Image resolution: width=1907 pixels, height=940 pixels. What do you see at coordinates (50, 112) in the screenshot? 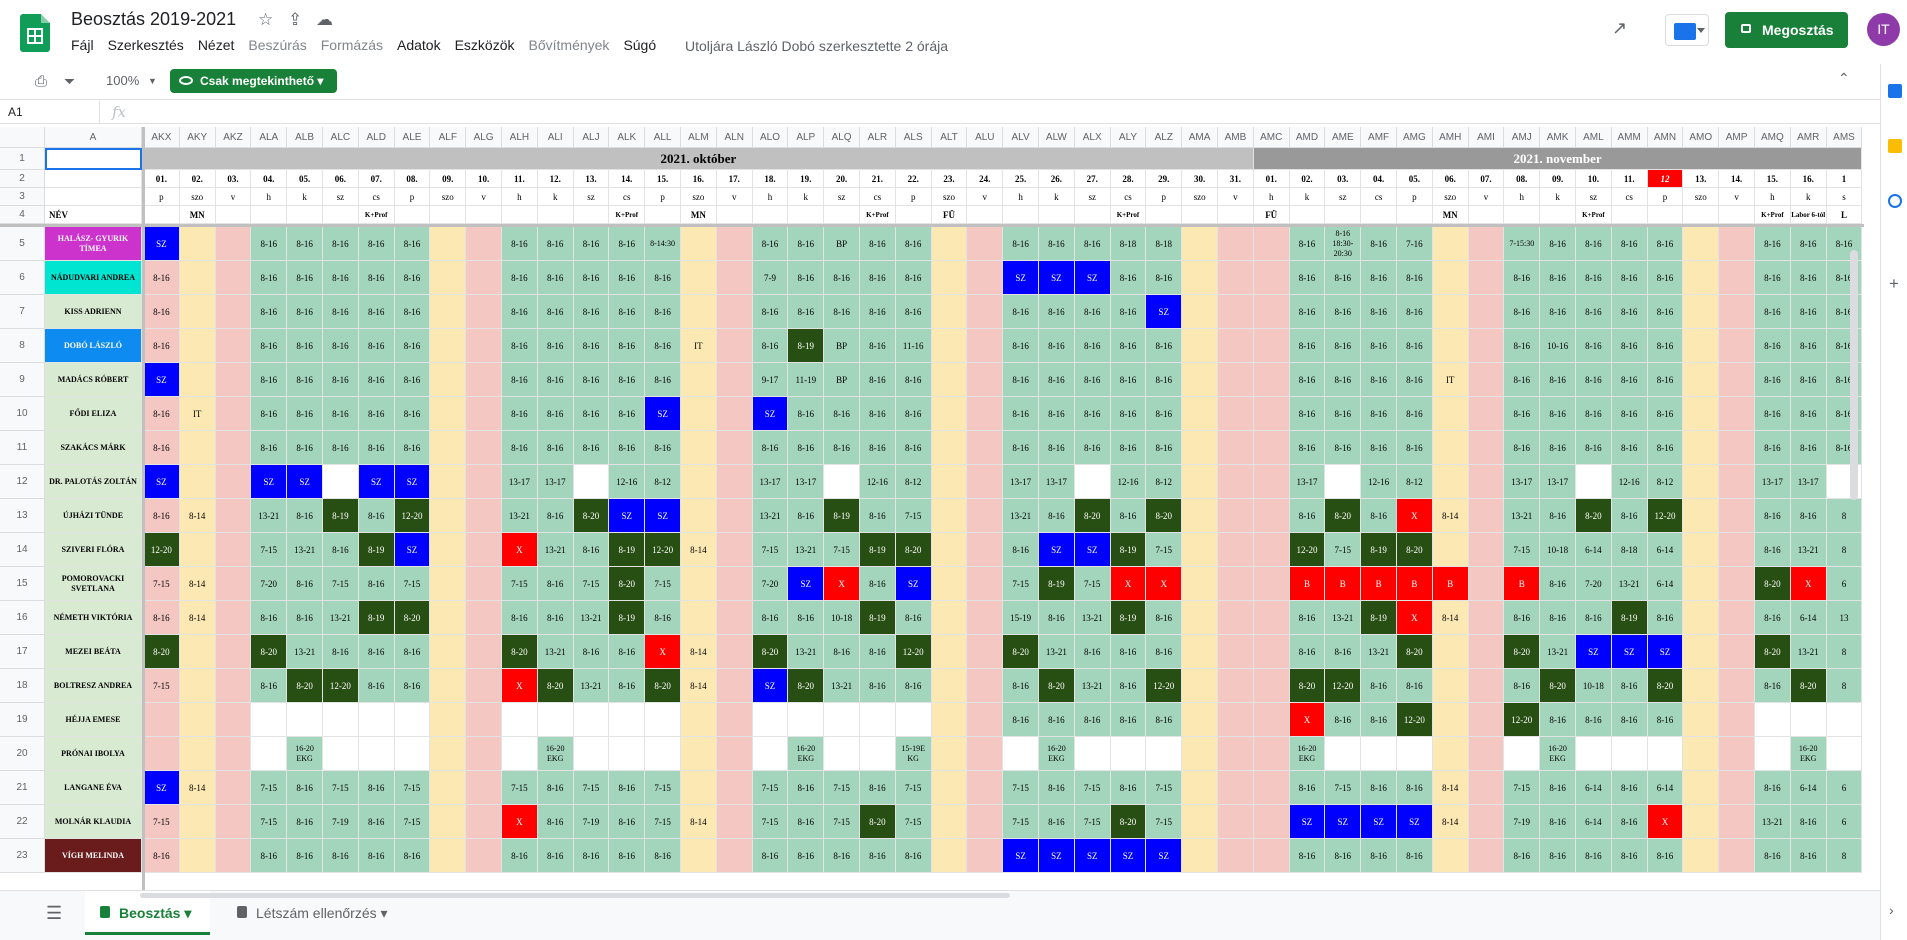
I see `name-box: A1` at bounding box center [50, 112].